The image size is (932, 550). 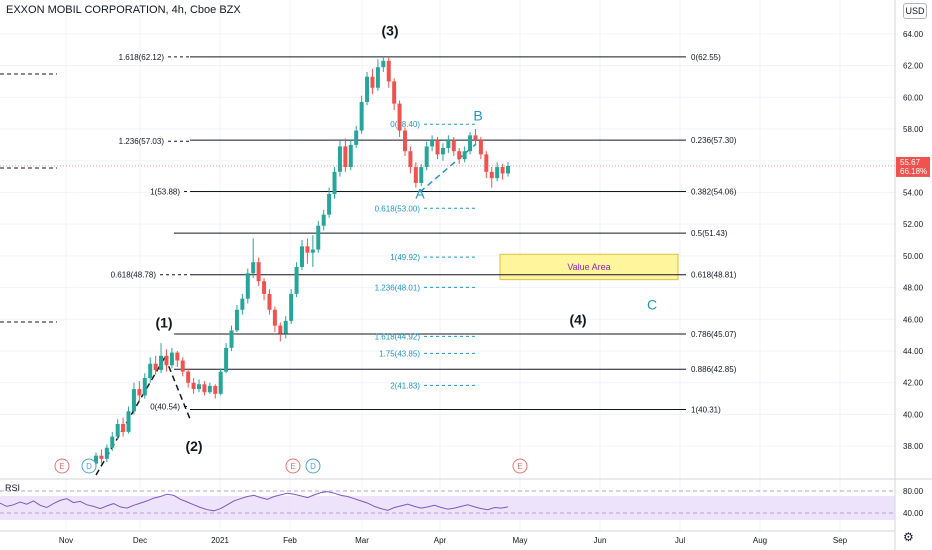 I want to click on chart-title: EXXON MOBIL CORPORATION, 4h, Cboe BZX, so click(x=123, y=10).